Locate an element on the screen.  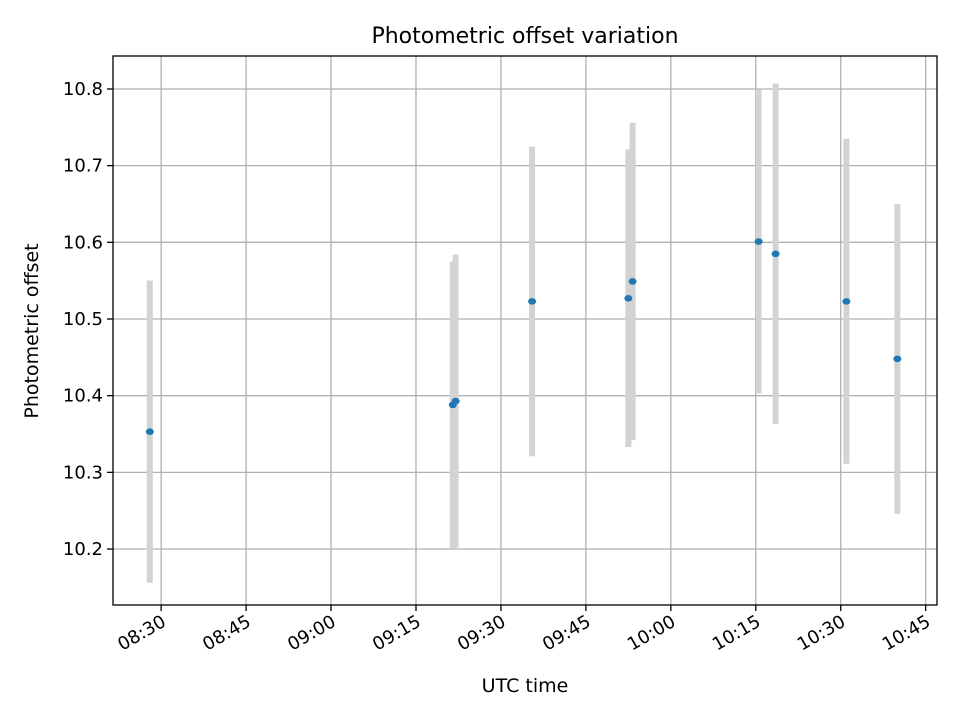
x-tick-label: 09:15 is located at coordinates (396, 633).